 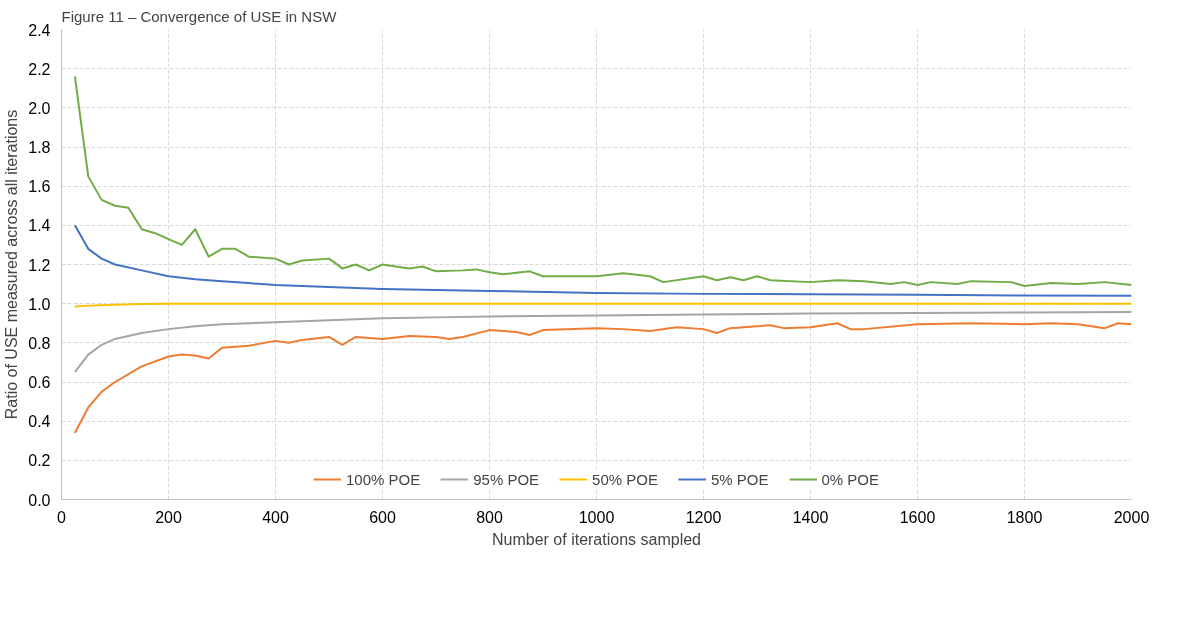 What do you see at coordinates (489, 517) in the screenshot?
I see `x-tick-label: 800` at bounding box center [489, 517].